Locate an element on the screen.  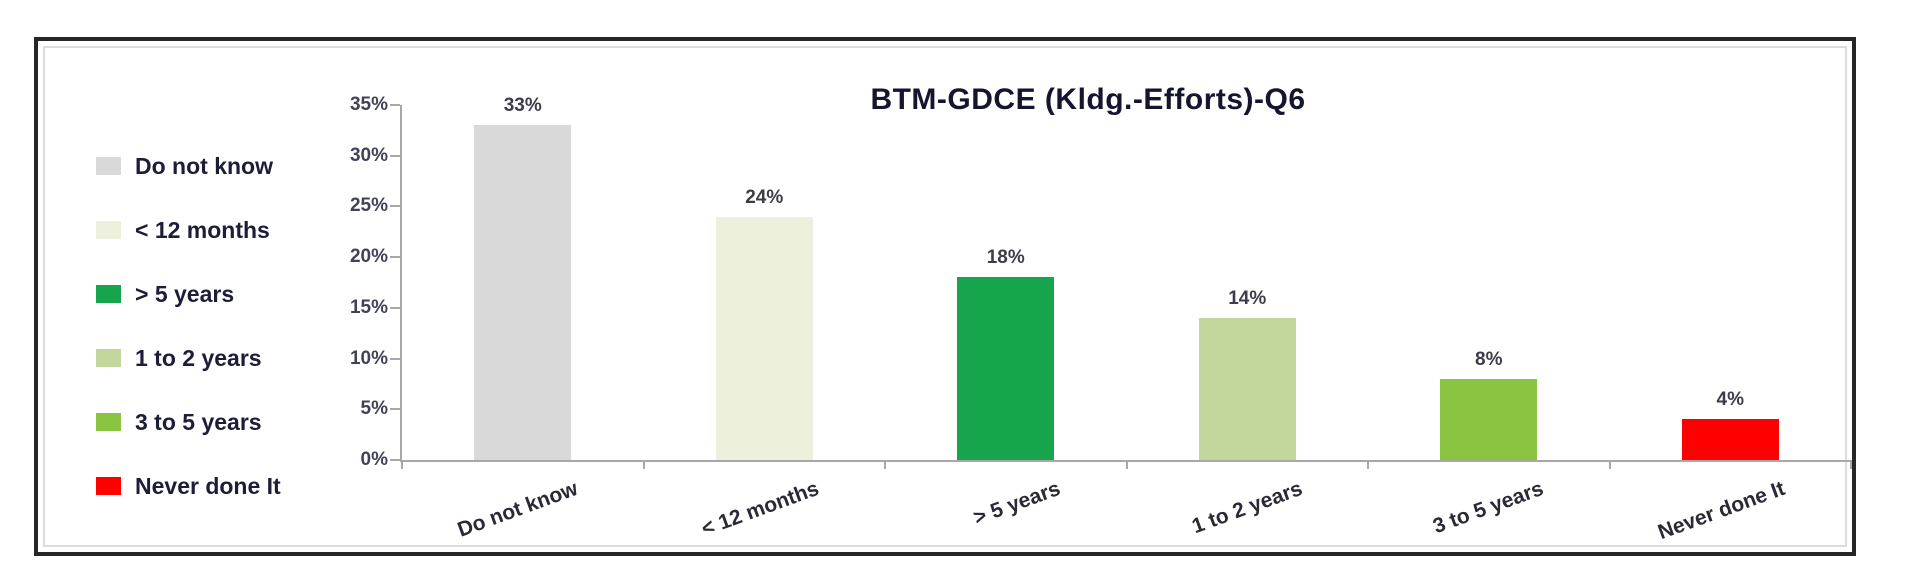
bar-value-label: 24% is located at coordinates (764, 197).